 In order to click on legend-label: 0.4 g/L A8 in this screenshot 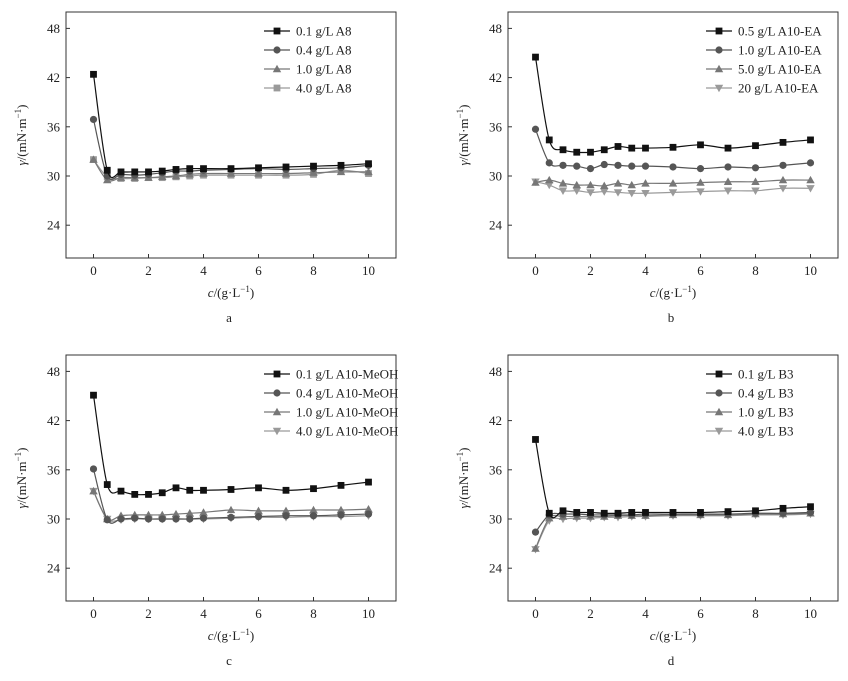, I will do `click(324, 50)`.